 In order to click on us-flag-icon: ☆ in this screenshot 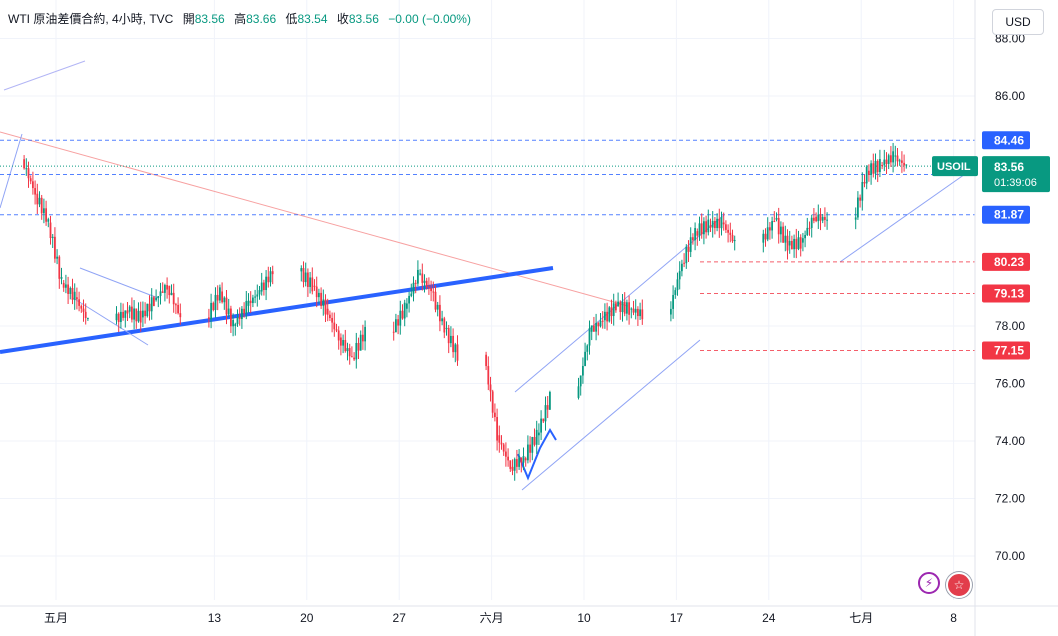, I will do `click(959, 585)`.